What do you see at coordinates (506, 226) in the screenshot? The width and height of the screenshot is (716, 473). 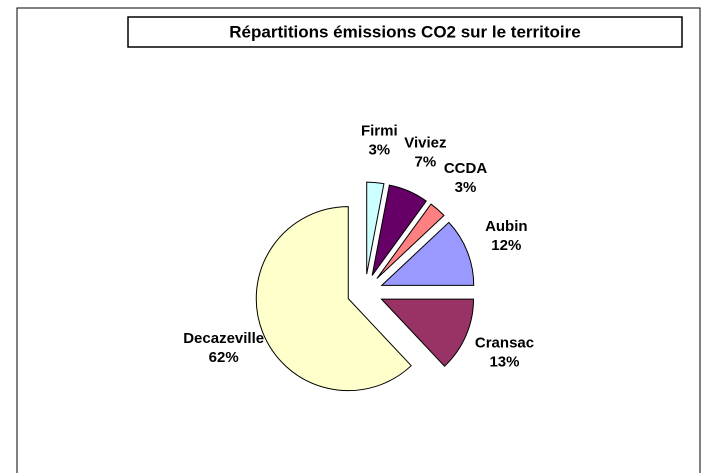 I see `slice-label: Aubin` at bounding box center [506, 226].